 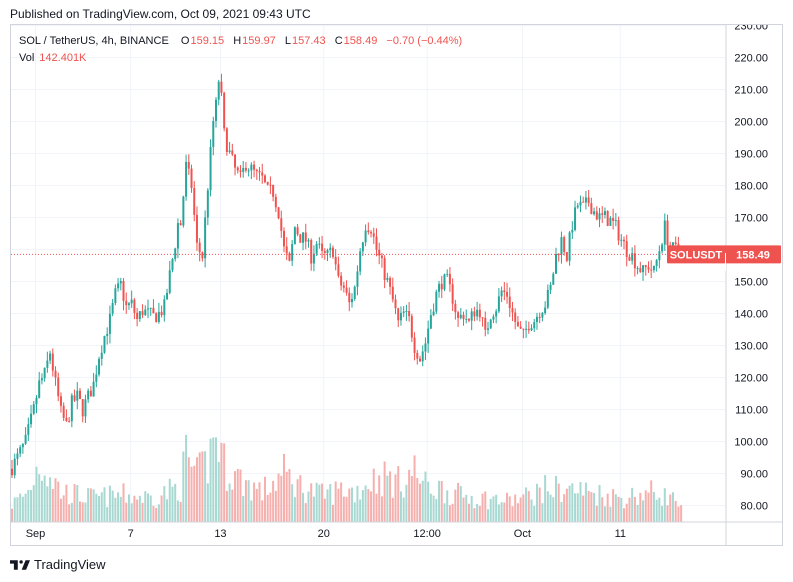 What do you see at coordinates (287, 41) in the screenshot?
I see `legend-low-label: L` at bounding box center [287, 41].